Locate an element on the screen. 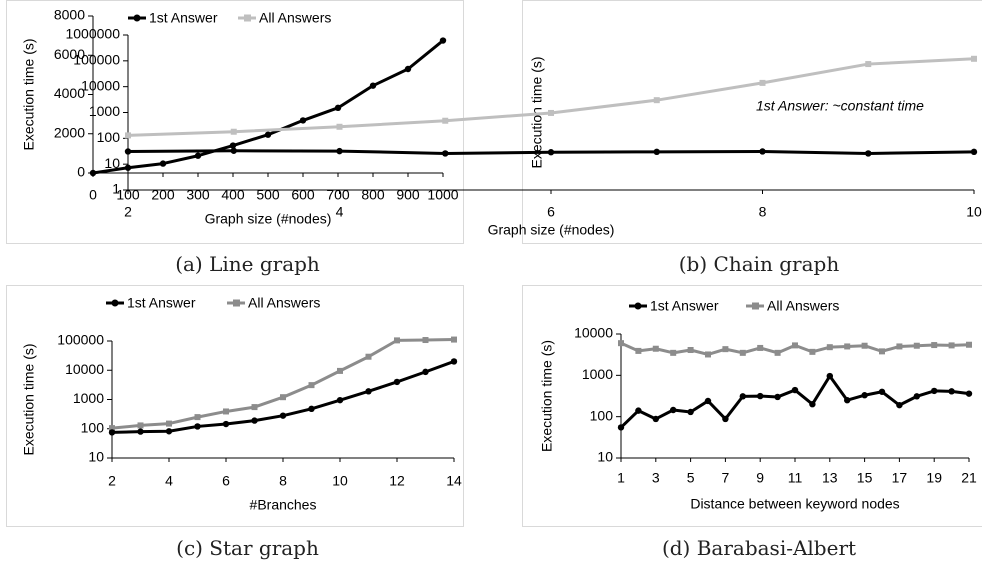 The width and height of the screenshot is (982, 571). x-axis-label: #Branches is located at coordinates (283, 505).